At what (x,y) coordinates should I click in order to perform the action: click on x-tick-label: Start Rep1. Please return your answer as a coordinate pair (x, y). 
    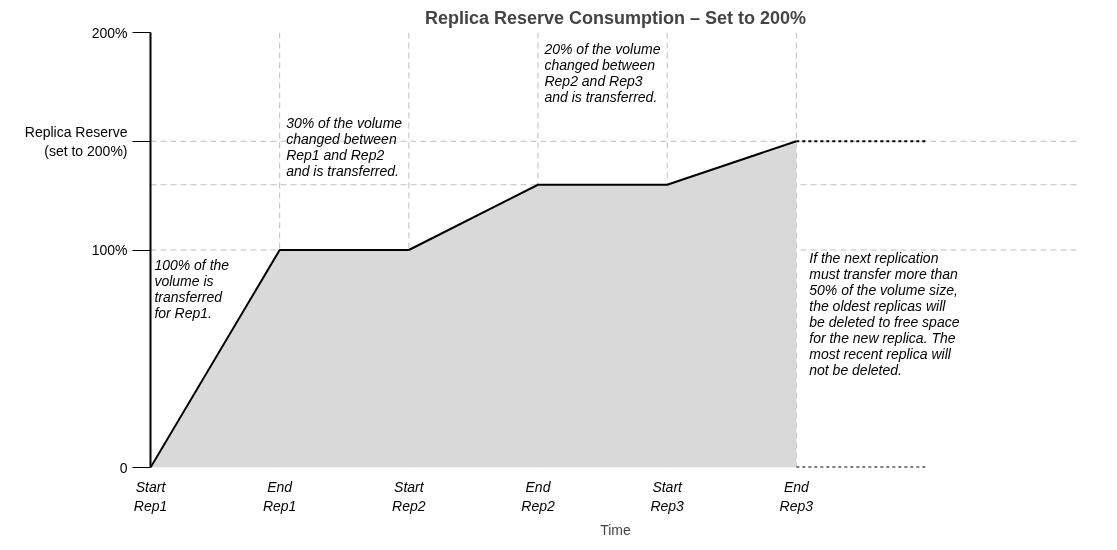
    Looking at the image, I should click on (150, 496).